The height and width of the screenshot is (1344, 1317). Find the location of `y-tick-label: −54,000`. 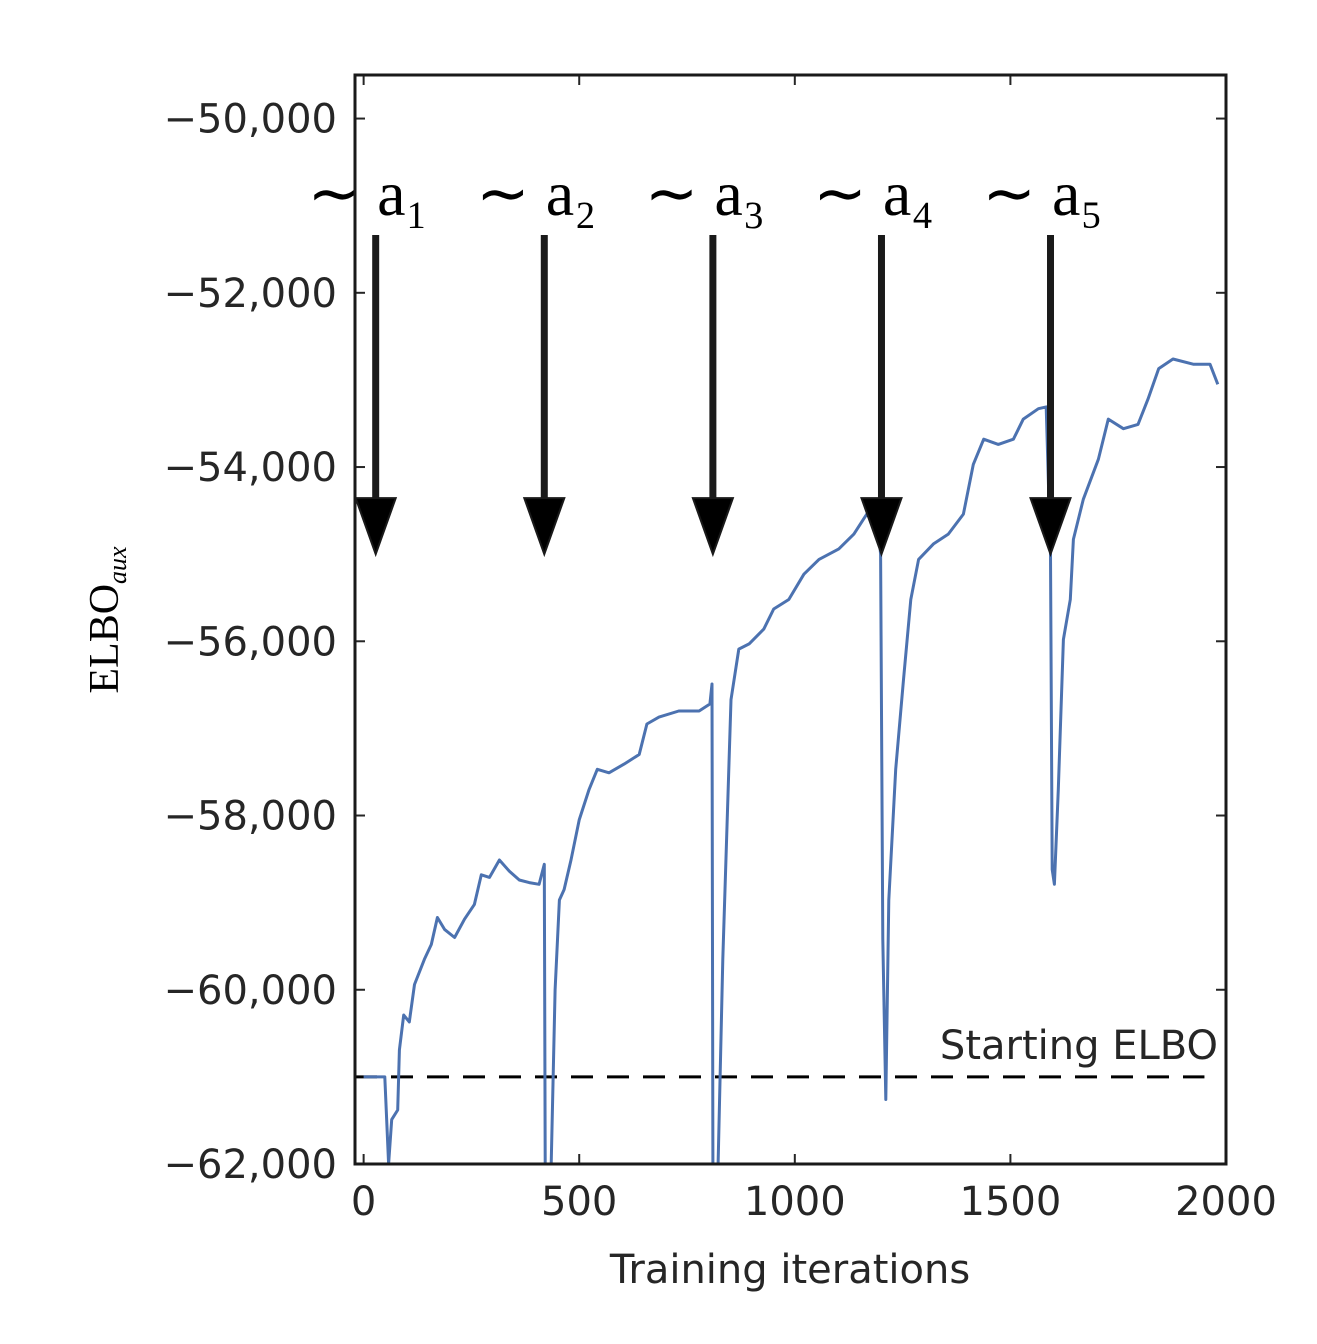

y-tick-label: −54,000 is located at coordinates (250, 468).